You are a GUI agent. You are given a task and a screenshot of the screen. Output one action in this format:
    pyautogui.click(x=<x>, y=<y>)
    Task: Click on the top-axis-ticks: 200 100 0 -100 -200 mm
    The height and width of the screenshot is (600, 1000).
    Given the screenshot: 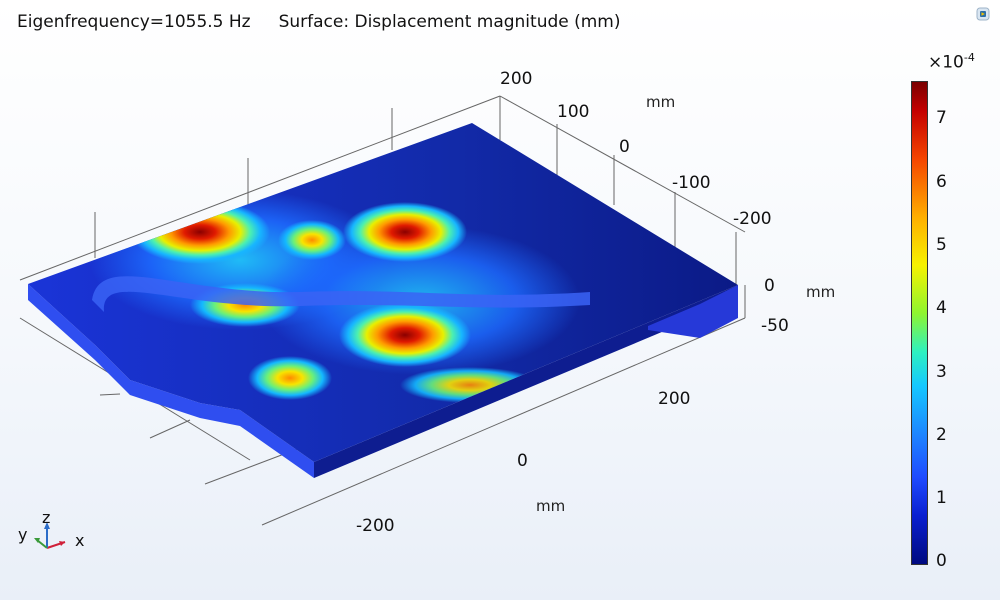 What is the action you would take?
    pyautogui.click(x=636, y=149)
    